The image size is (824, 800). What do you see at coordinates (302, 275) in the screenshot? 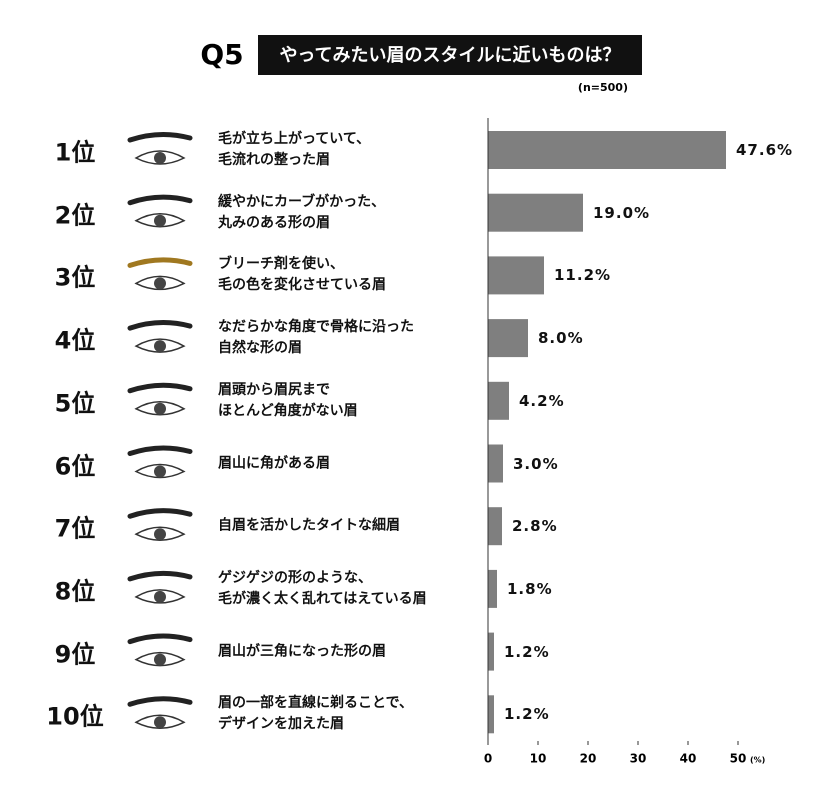
I see `category-label: ブリーチ剤を使い、 毛の色を変化させている眉` at bounding box center [302, 275].